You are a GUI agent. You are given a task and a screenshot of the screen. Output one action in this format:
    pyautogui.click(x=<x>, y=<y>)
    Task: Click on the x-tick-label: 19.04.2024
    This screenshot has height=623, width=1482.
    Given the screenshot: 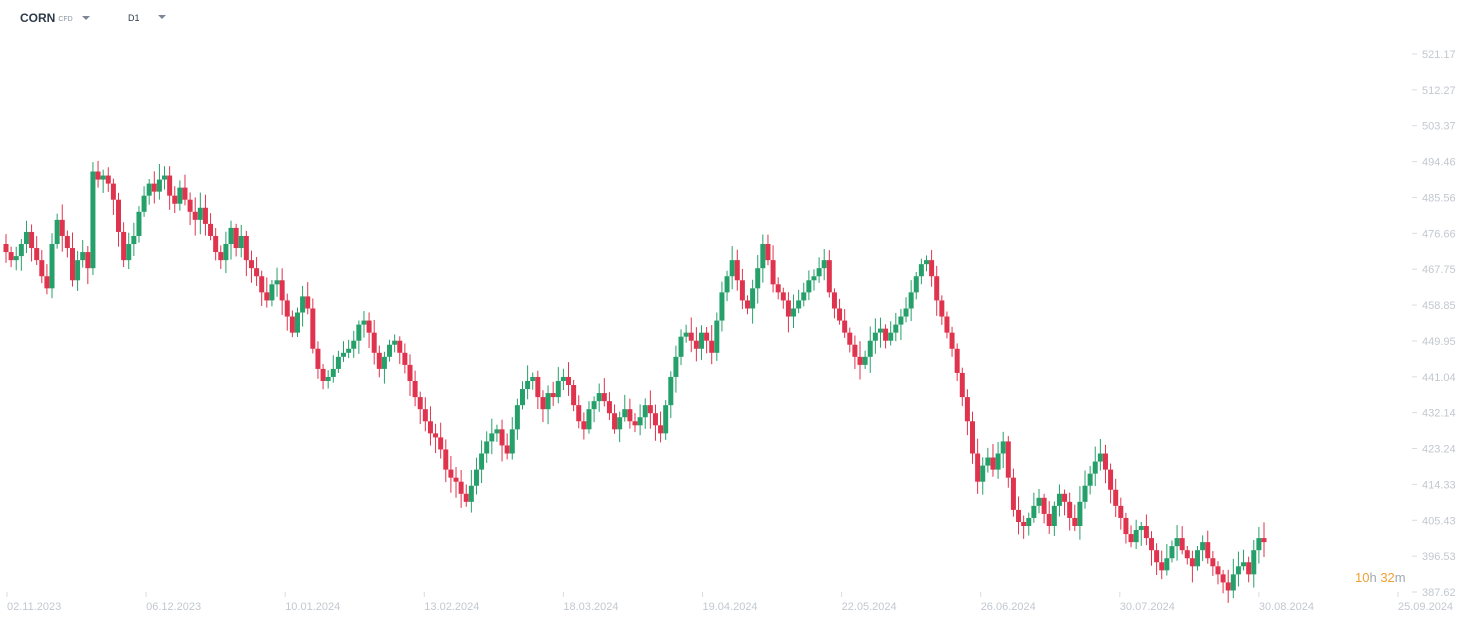 What is the action you would take?
    pyautogui.click(x=730, y=607)
    